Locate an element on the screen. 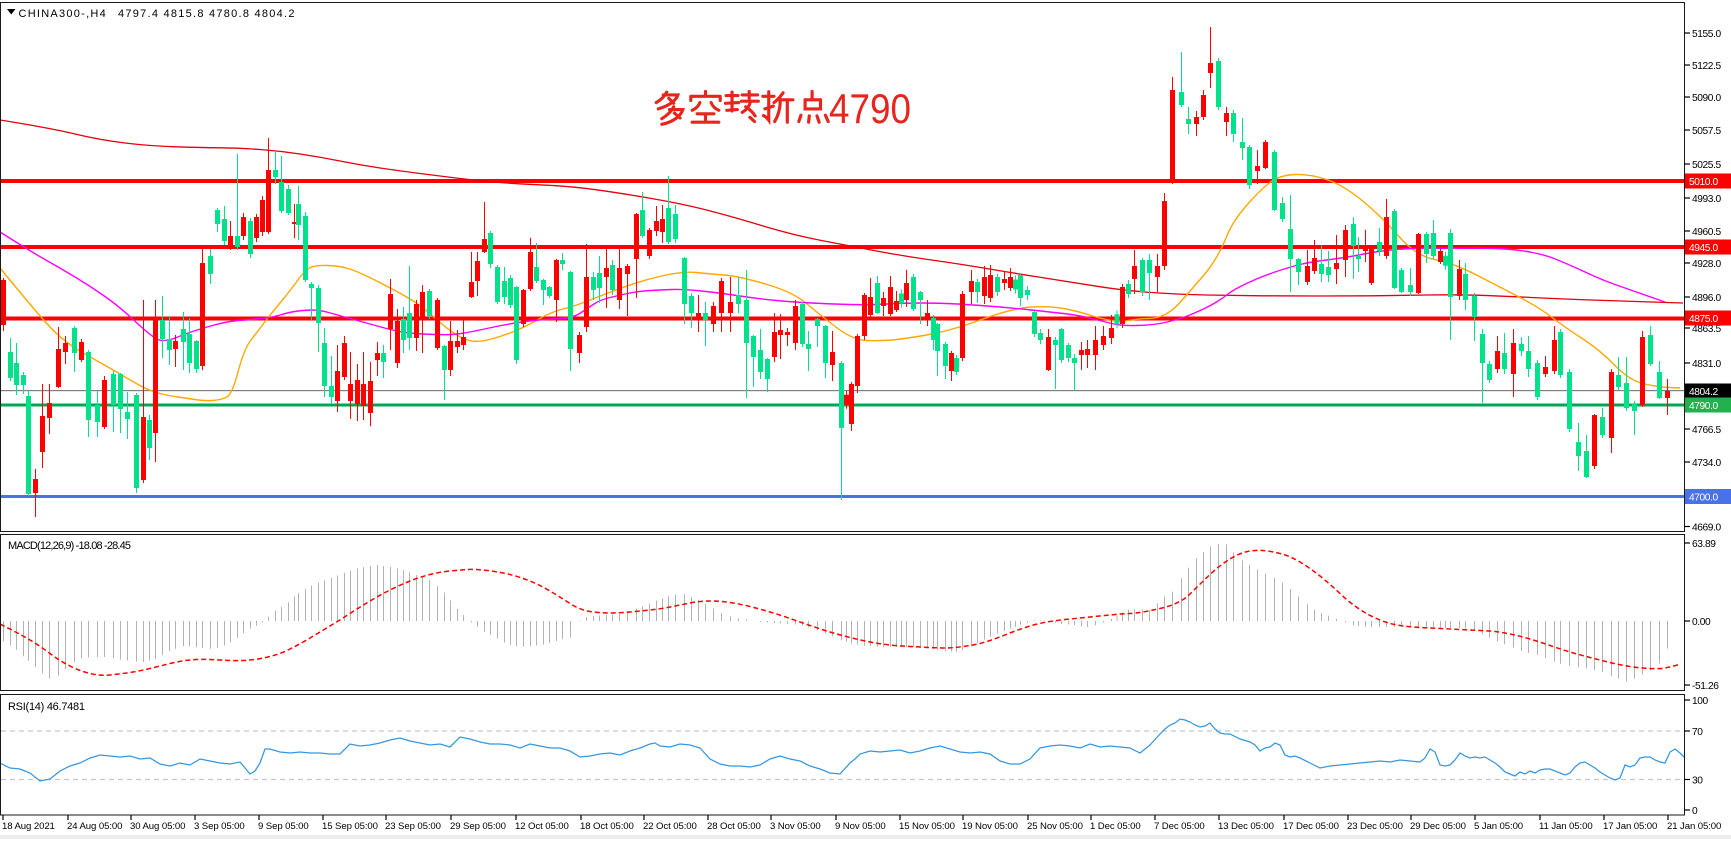  svg-text: 4790 is located at coordinates (870, 108).